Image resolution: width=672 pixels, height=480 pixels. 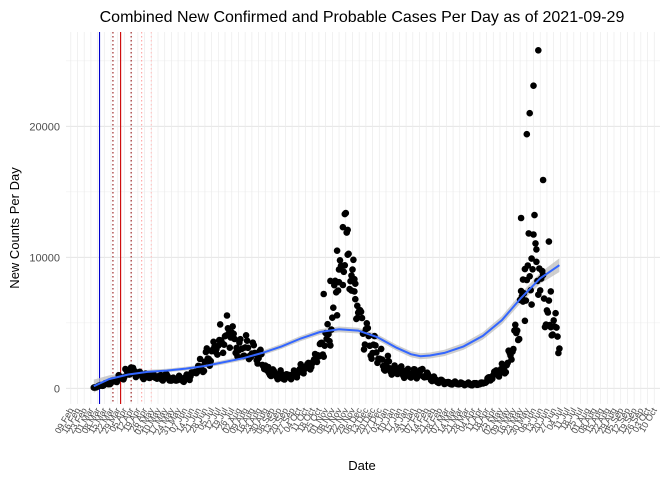 I want to click on y-axis-ticks: 0 10000 20000, so click(x=44, y=258).